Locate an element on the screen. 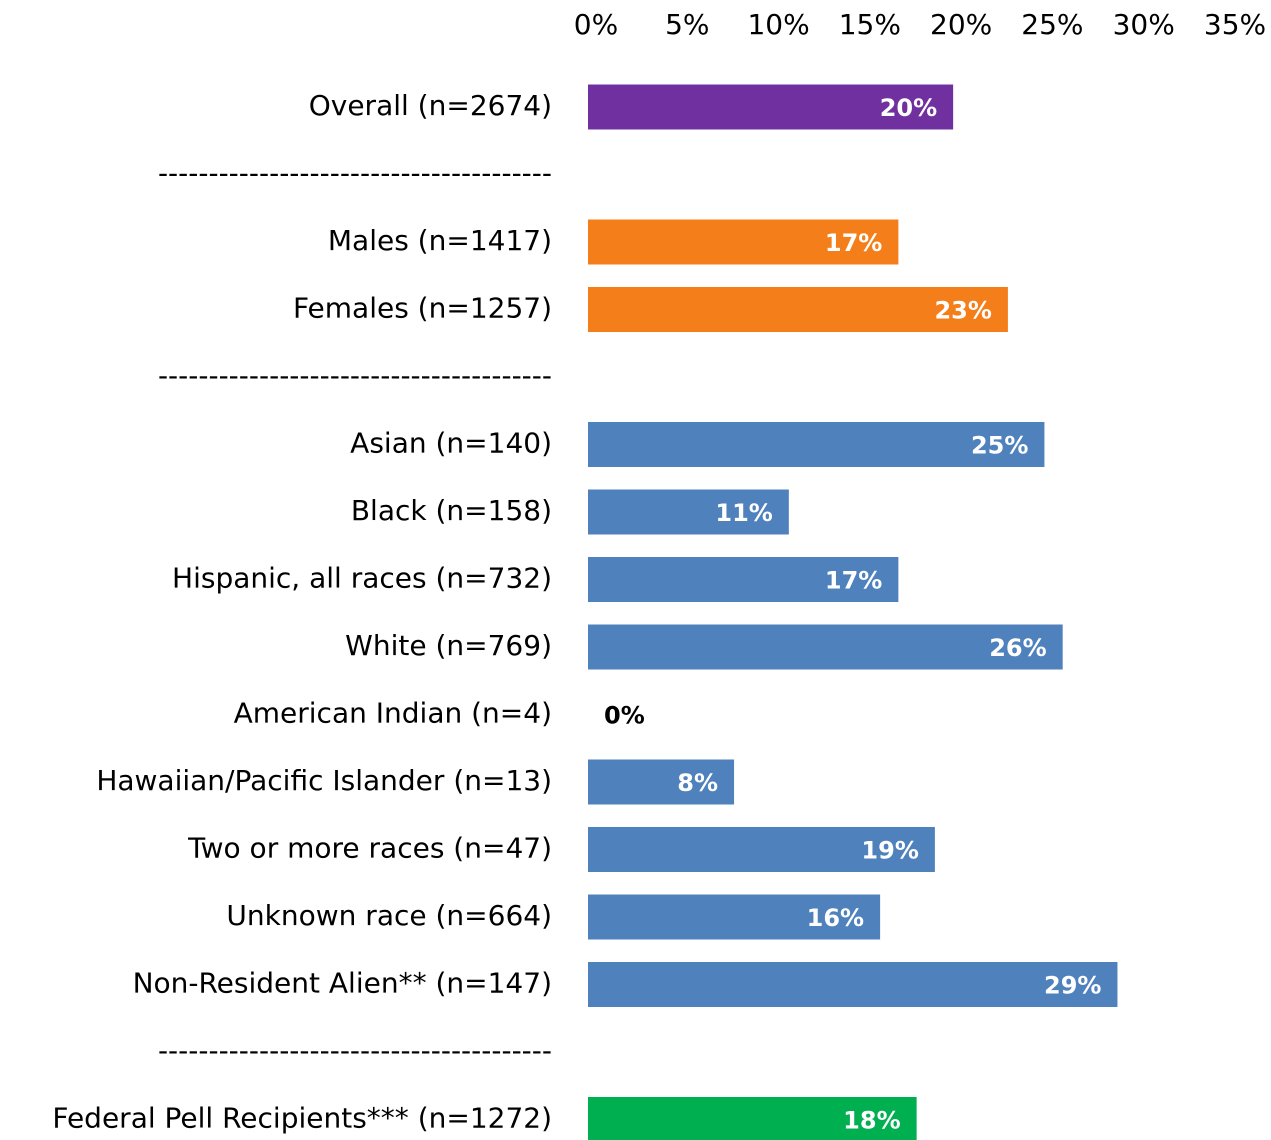 This screenshot has height=1140, width=1271. value-label: 0% is located at coordinates (624, 716).